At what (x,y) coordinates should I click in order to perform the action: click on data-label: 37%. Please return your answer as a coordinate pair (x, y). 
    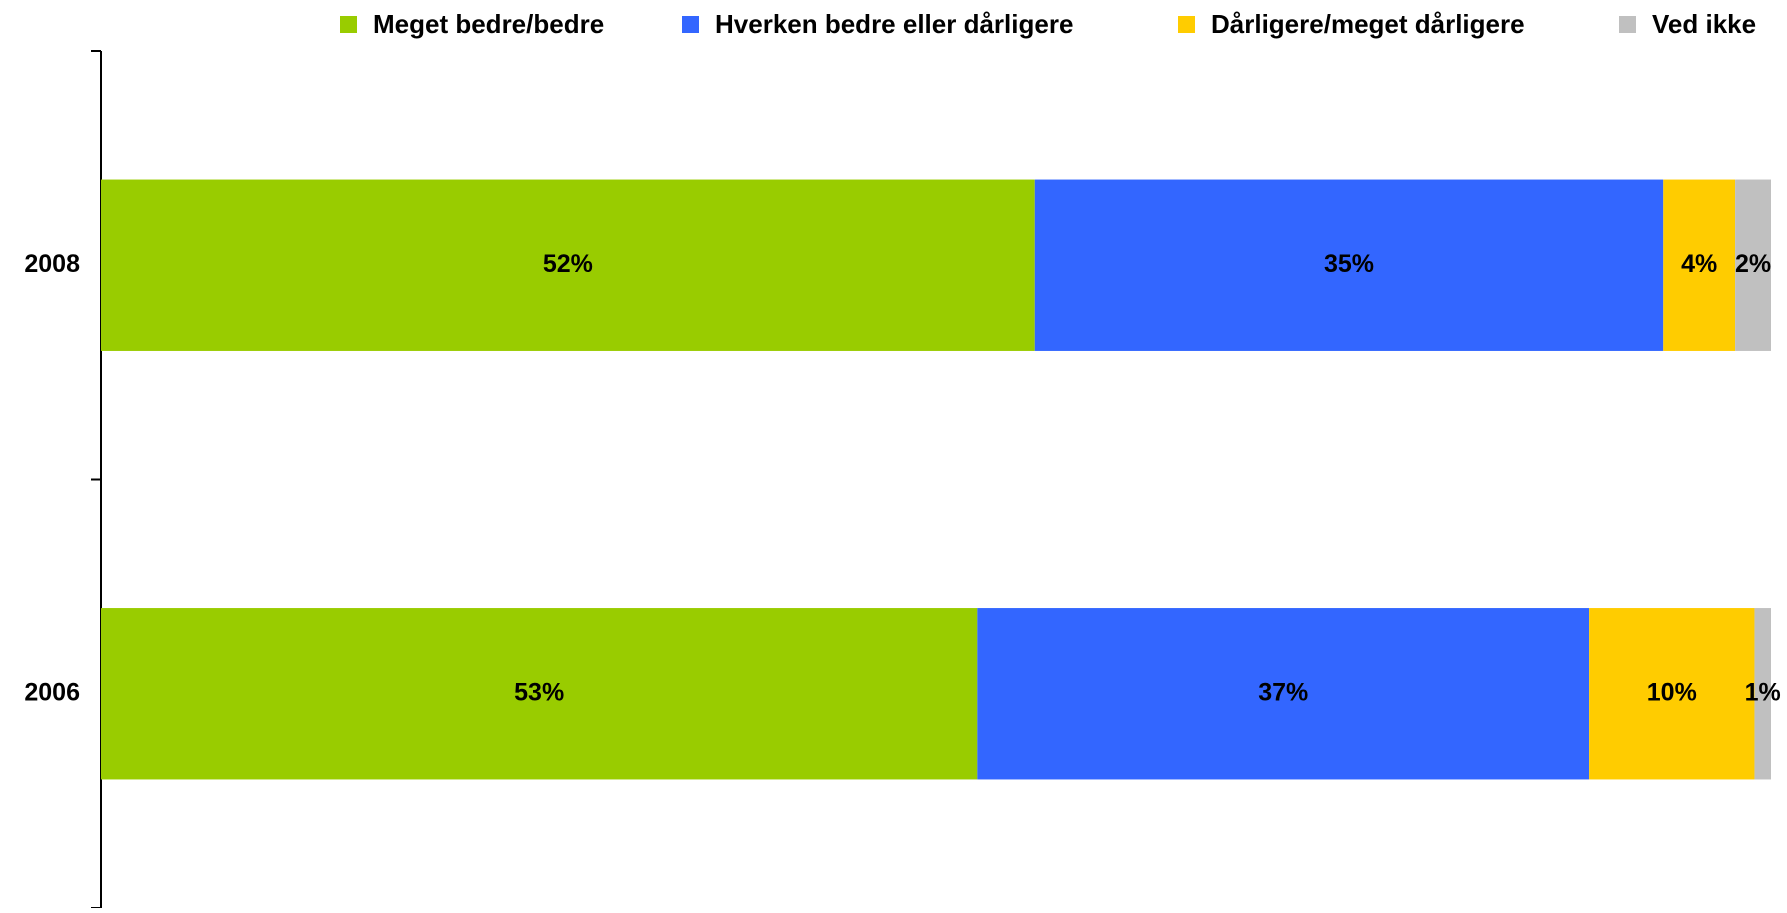
    Looking at the image, I should click on (1283, 692).